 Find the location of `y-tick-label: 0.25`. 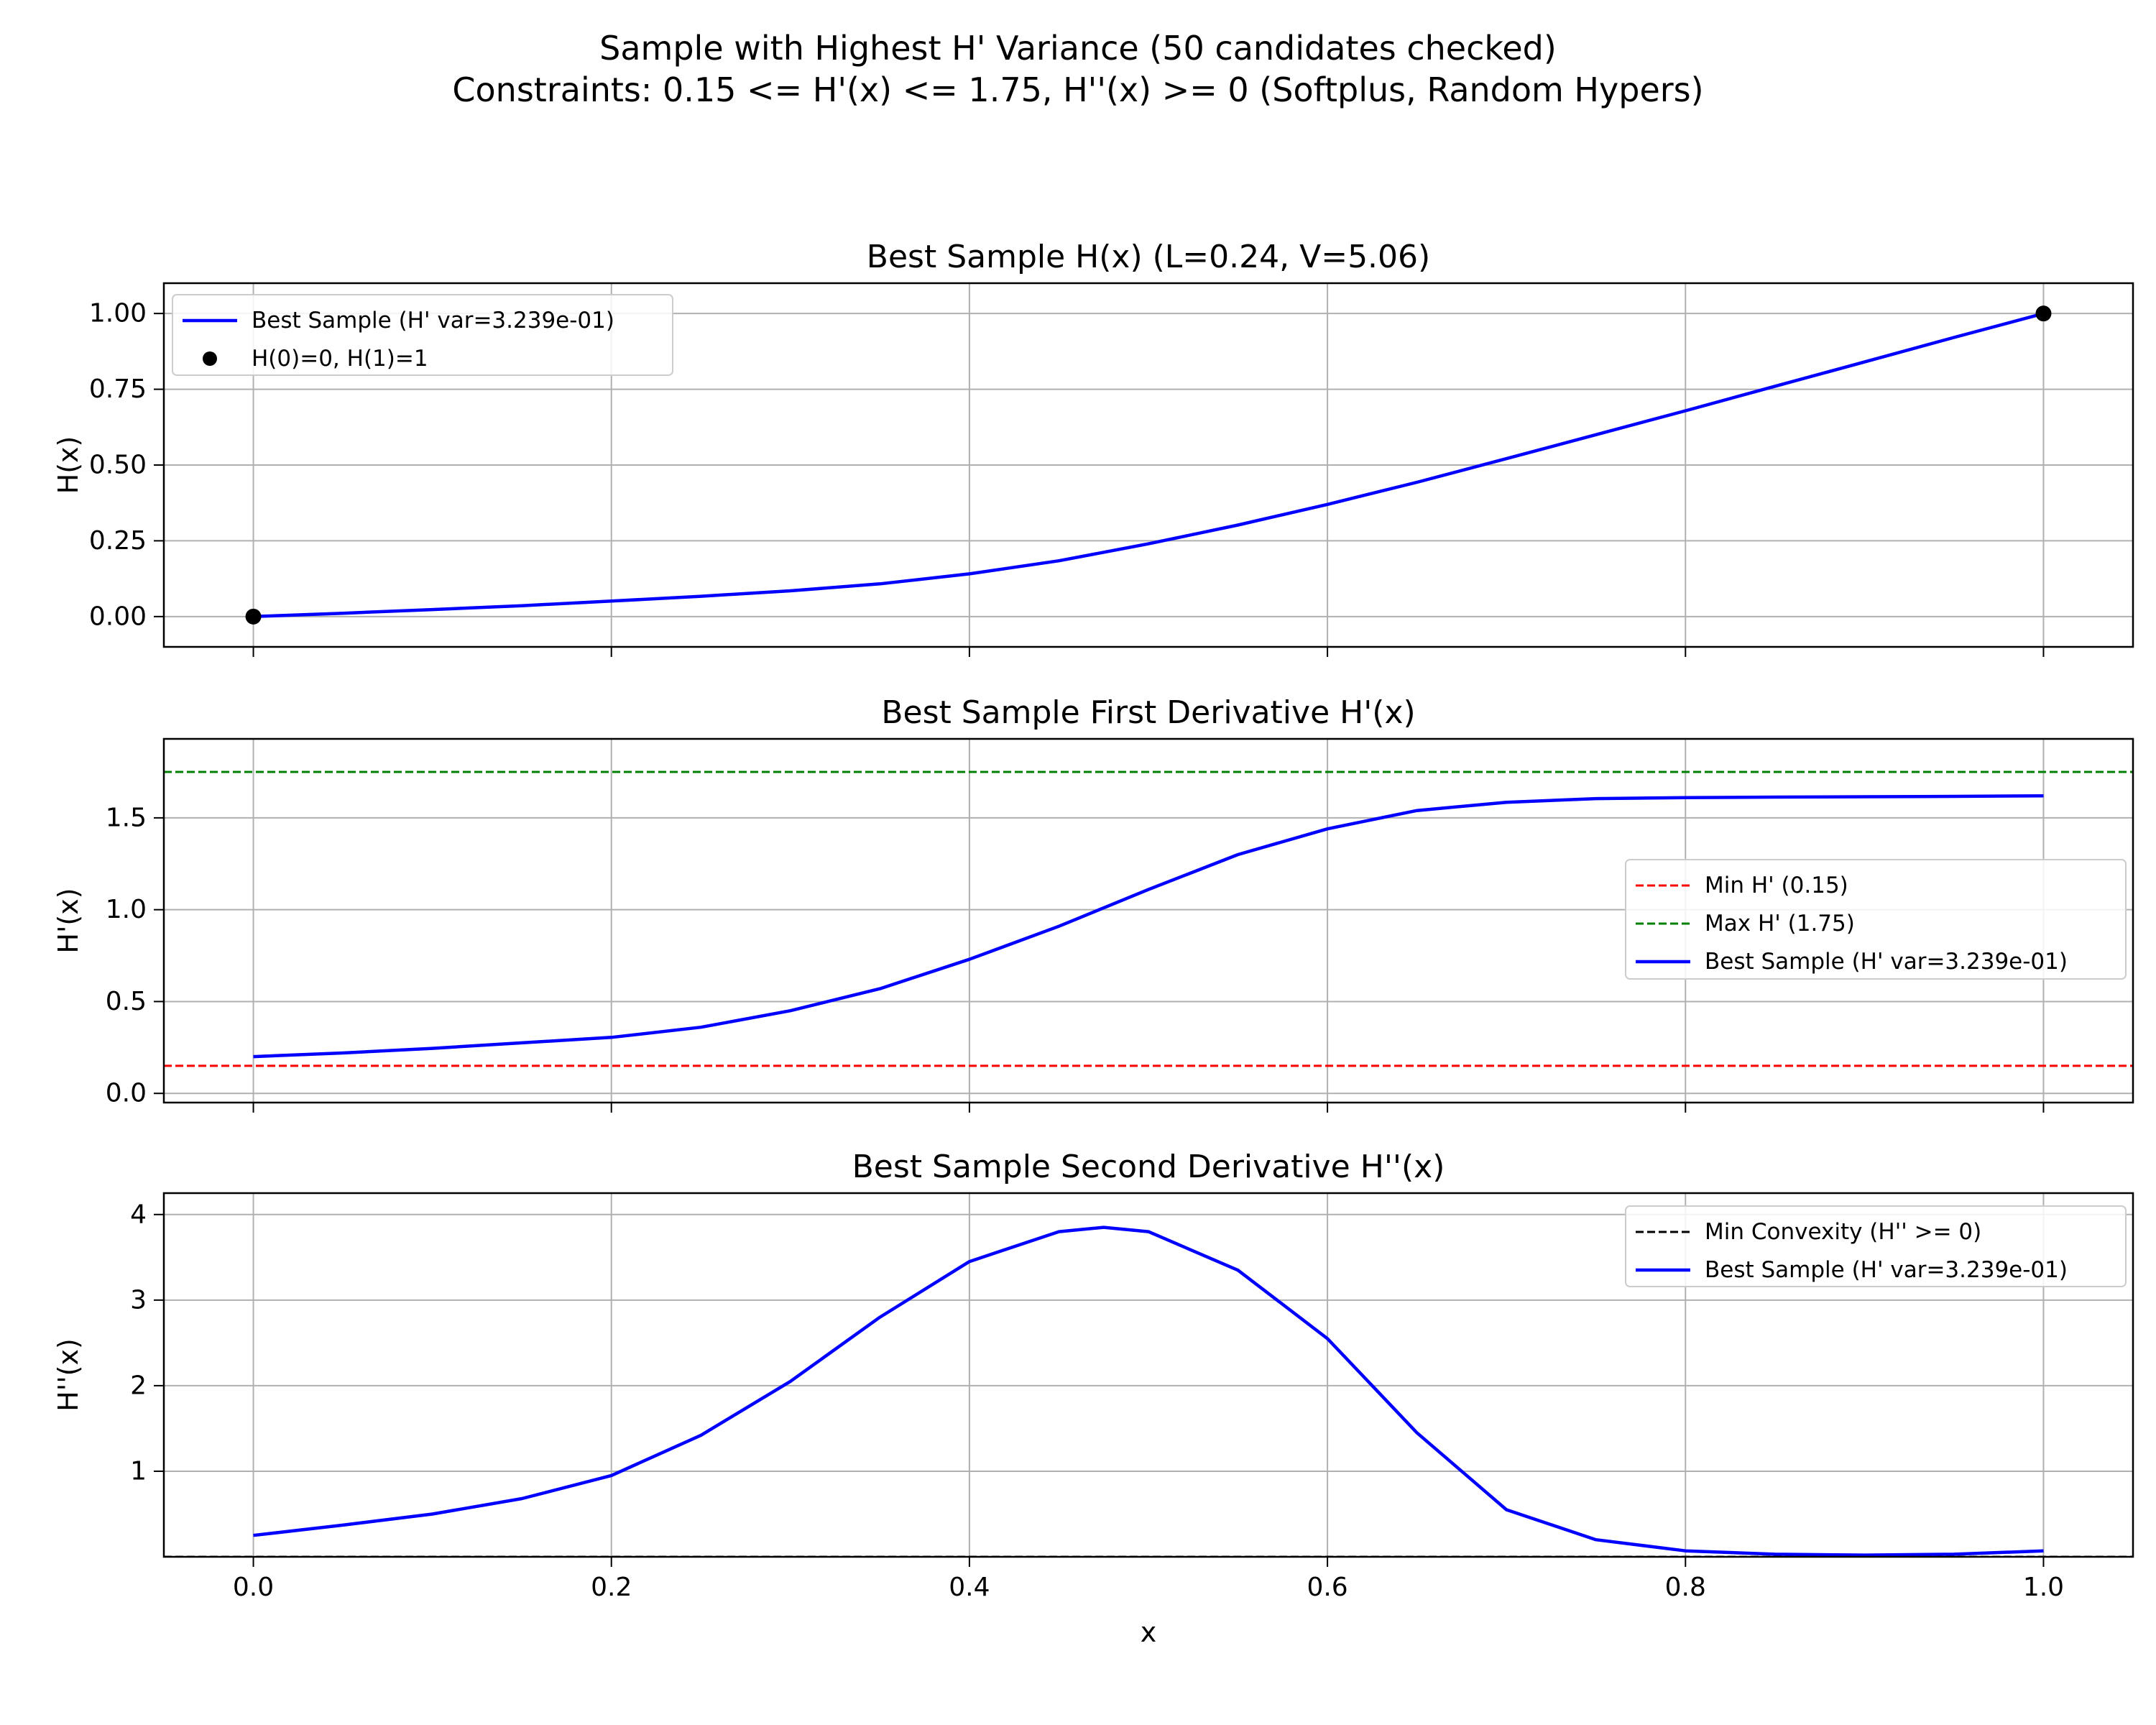

y-tick-label: 0.25 is located at coordinates (118, 541).